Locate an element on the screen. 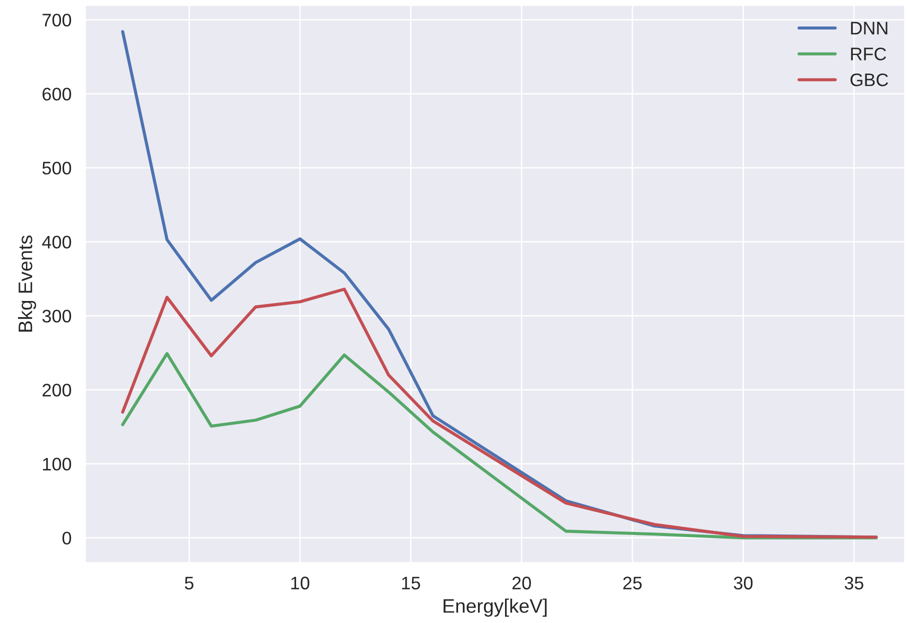  x-tick-label: 25 is located at coordinates (632, 583).